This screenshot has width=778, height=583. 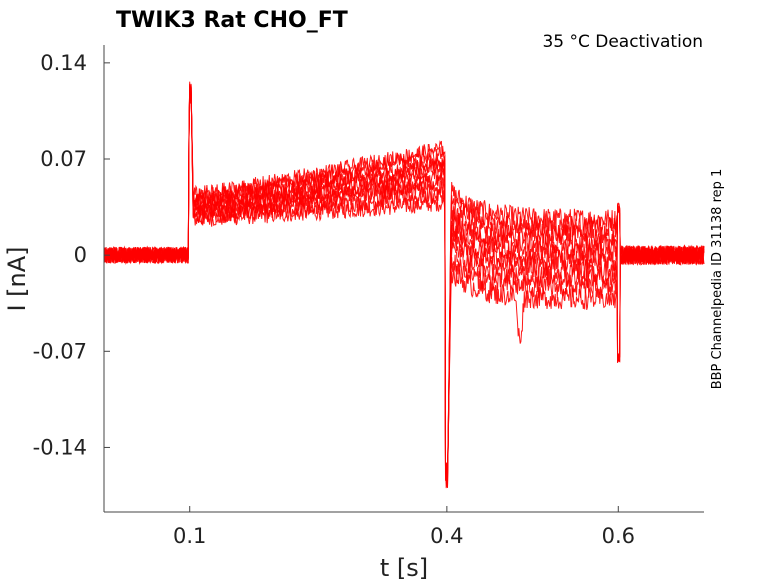 I want to click on source-id-label: BBP Channelpedia ID 31138 rep 1, so click(x=717, y=279).